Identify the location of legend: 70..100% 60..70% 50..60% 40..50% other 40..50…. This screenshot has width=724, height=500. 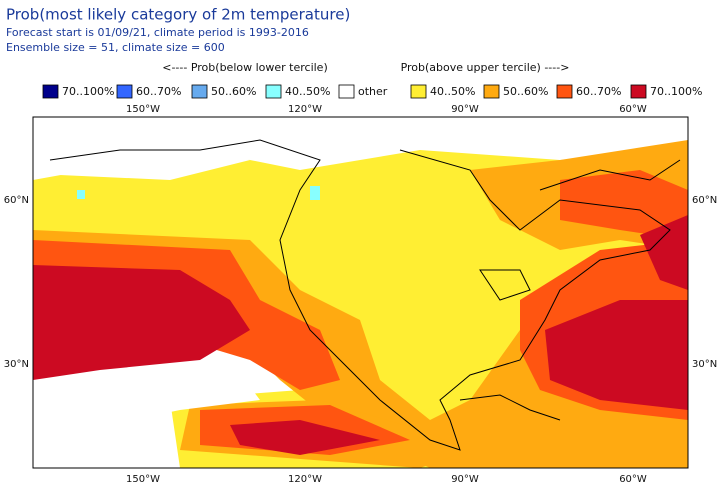
(372, 91).